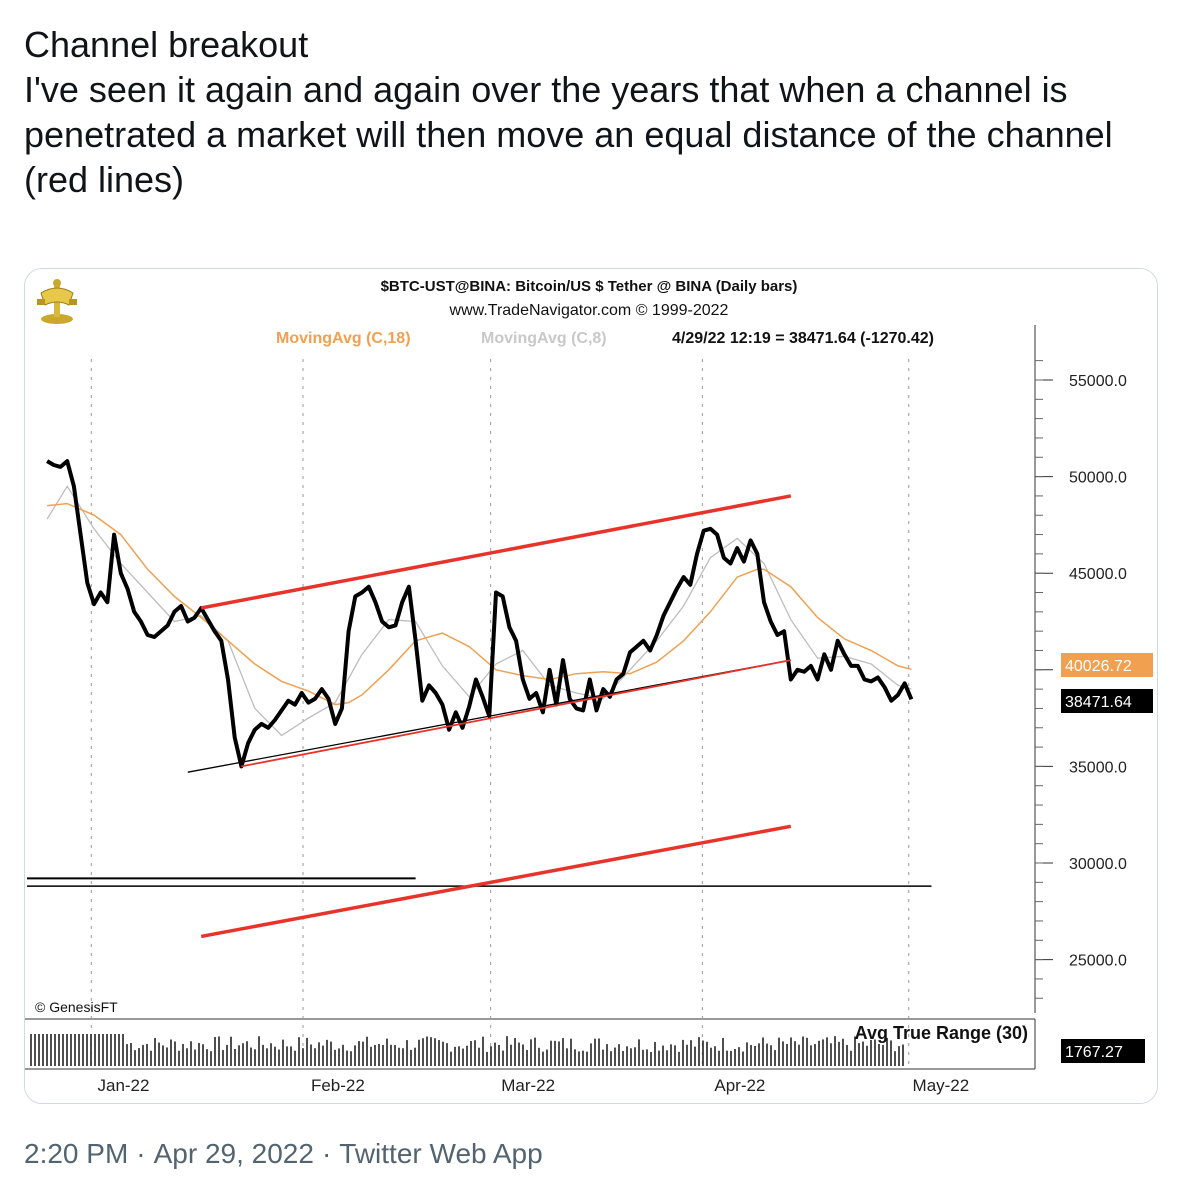  Describe the element at coordinates (1098, 767) in the screenshot. I see `y-tick-label: 35000.0` at that location.